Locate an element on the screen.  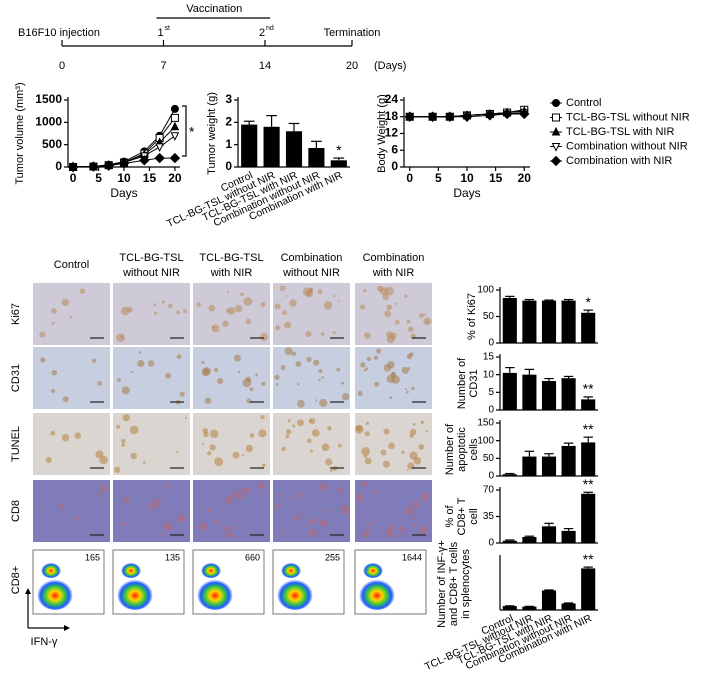
flow-x-label: IFN-γ is located at coordinates (44, 642).